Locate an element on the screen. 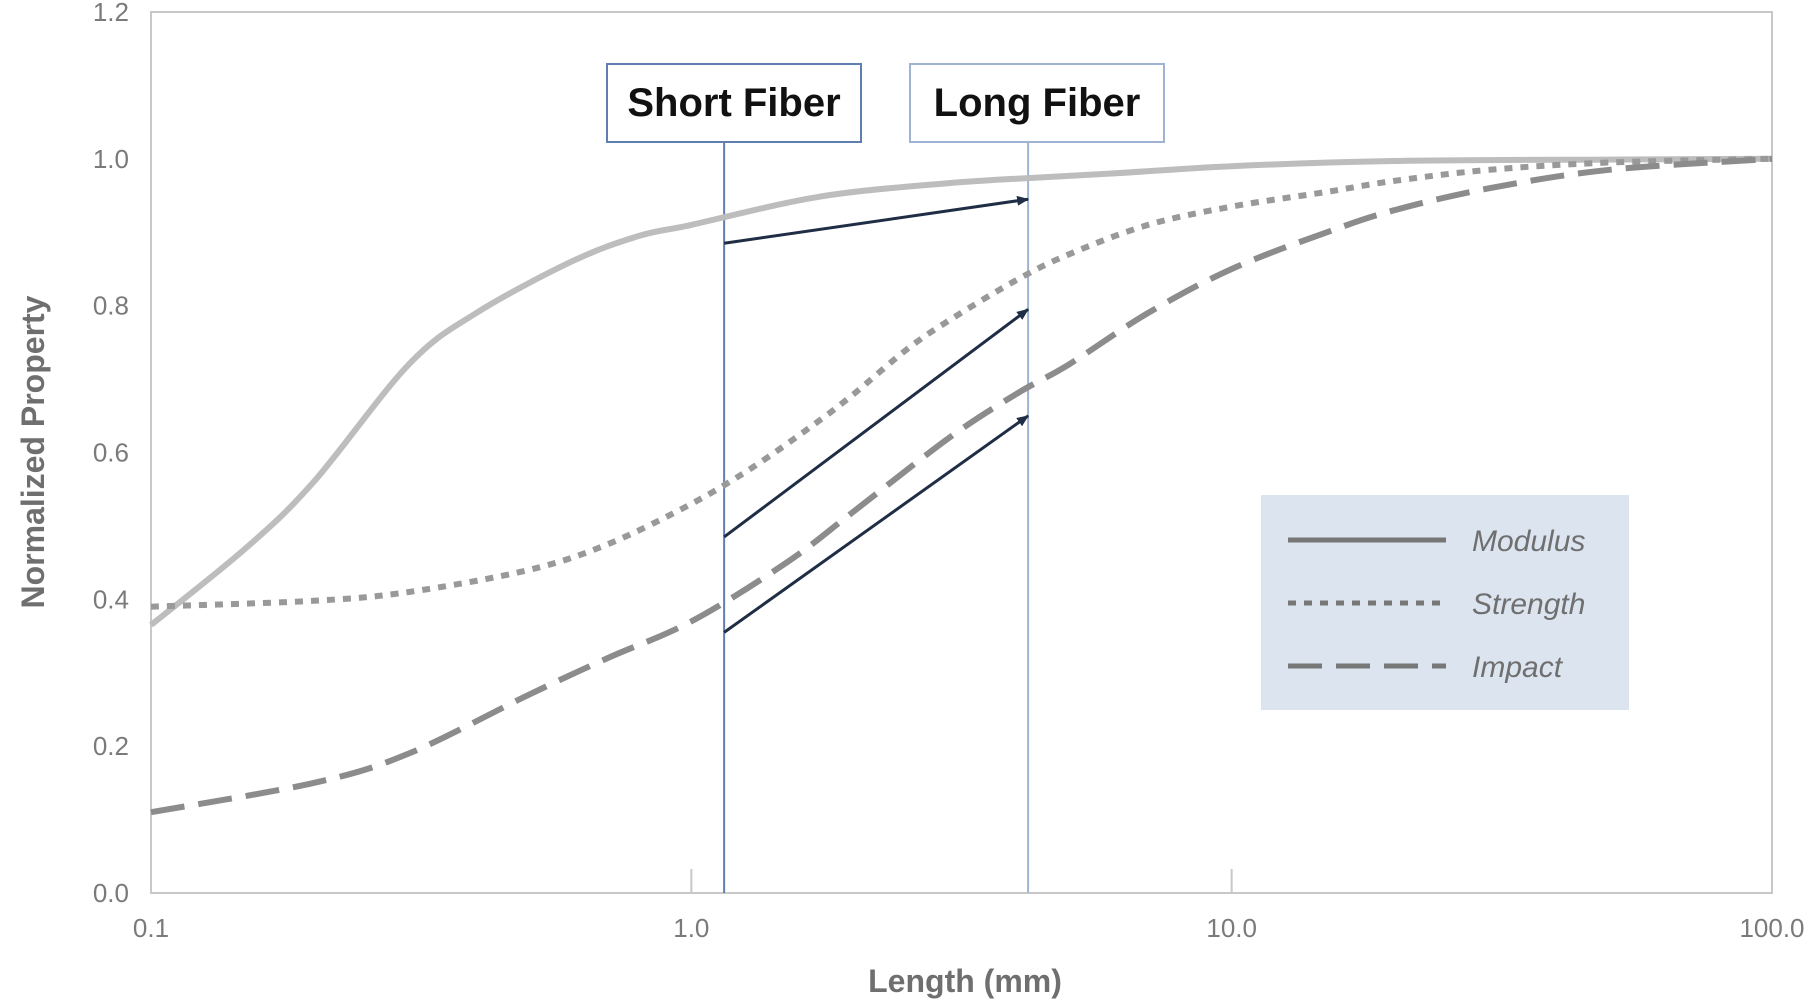 This screenshot has width=1813, height=1005. legend-label-impact: Impact is located at coordinates (1518, 667).